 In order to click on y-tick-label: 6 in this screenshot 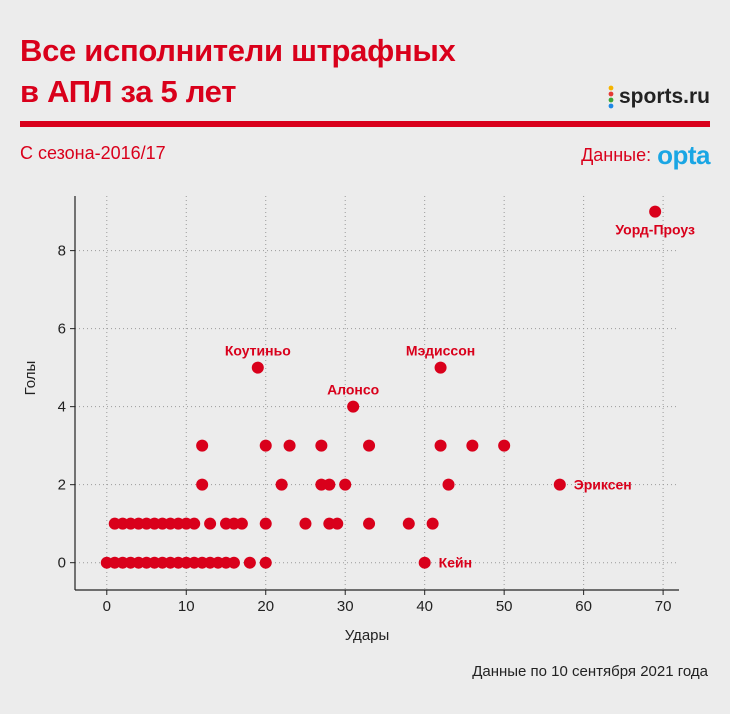, I will do `click(62, 329)`.